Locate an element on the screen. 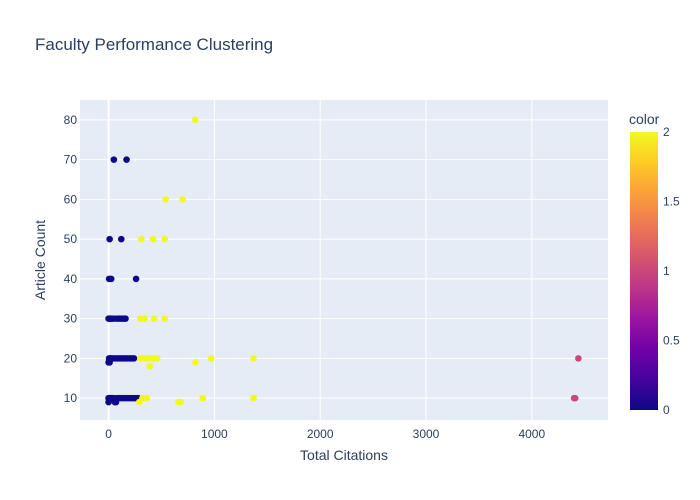 The image size is (700, 500). y-axis-ticks: 10 20 30 40 50 60 70 80 is located at coordinates (71, 259).